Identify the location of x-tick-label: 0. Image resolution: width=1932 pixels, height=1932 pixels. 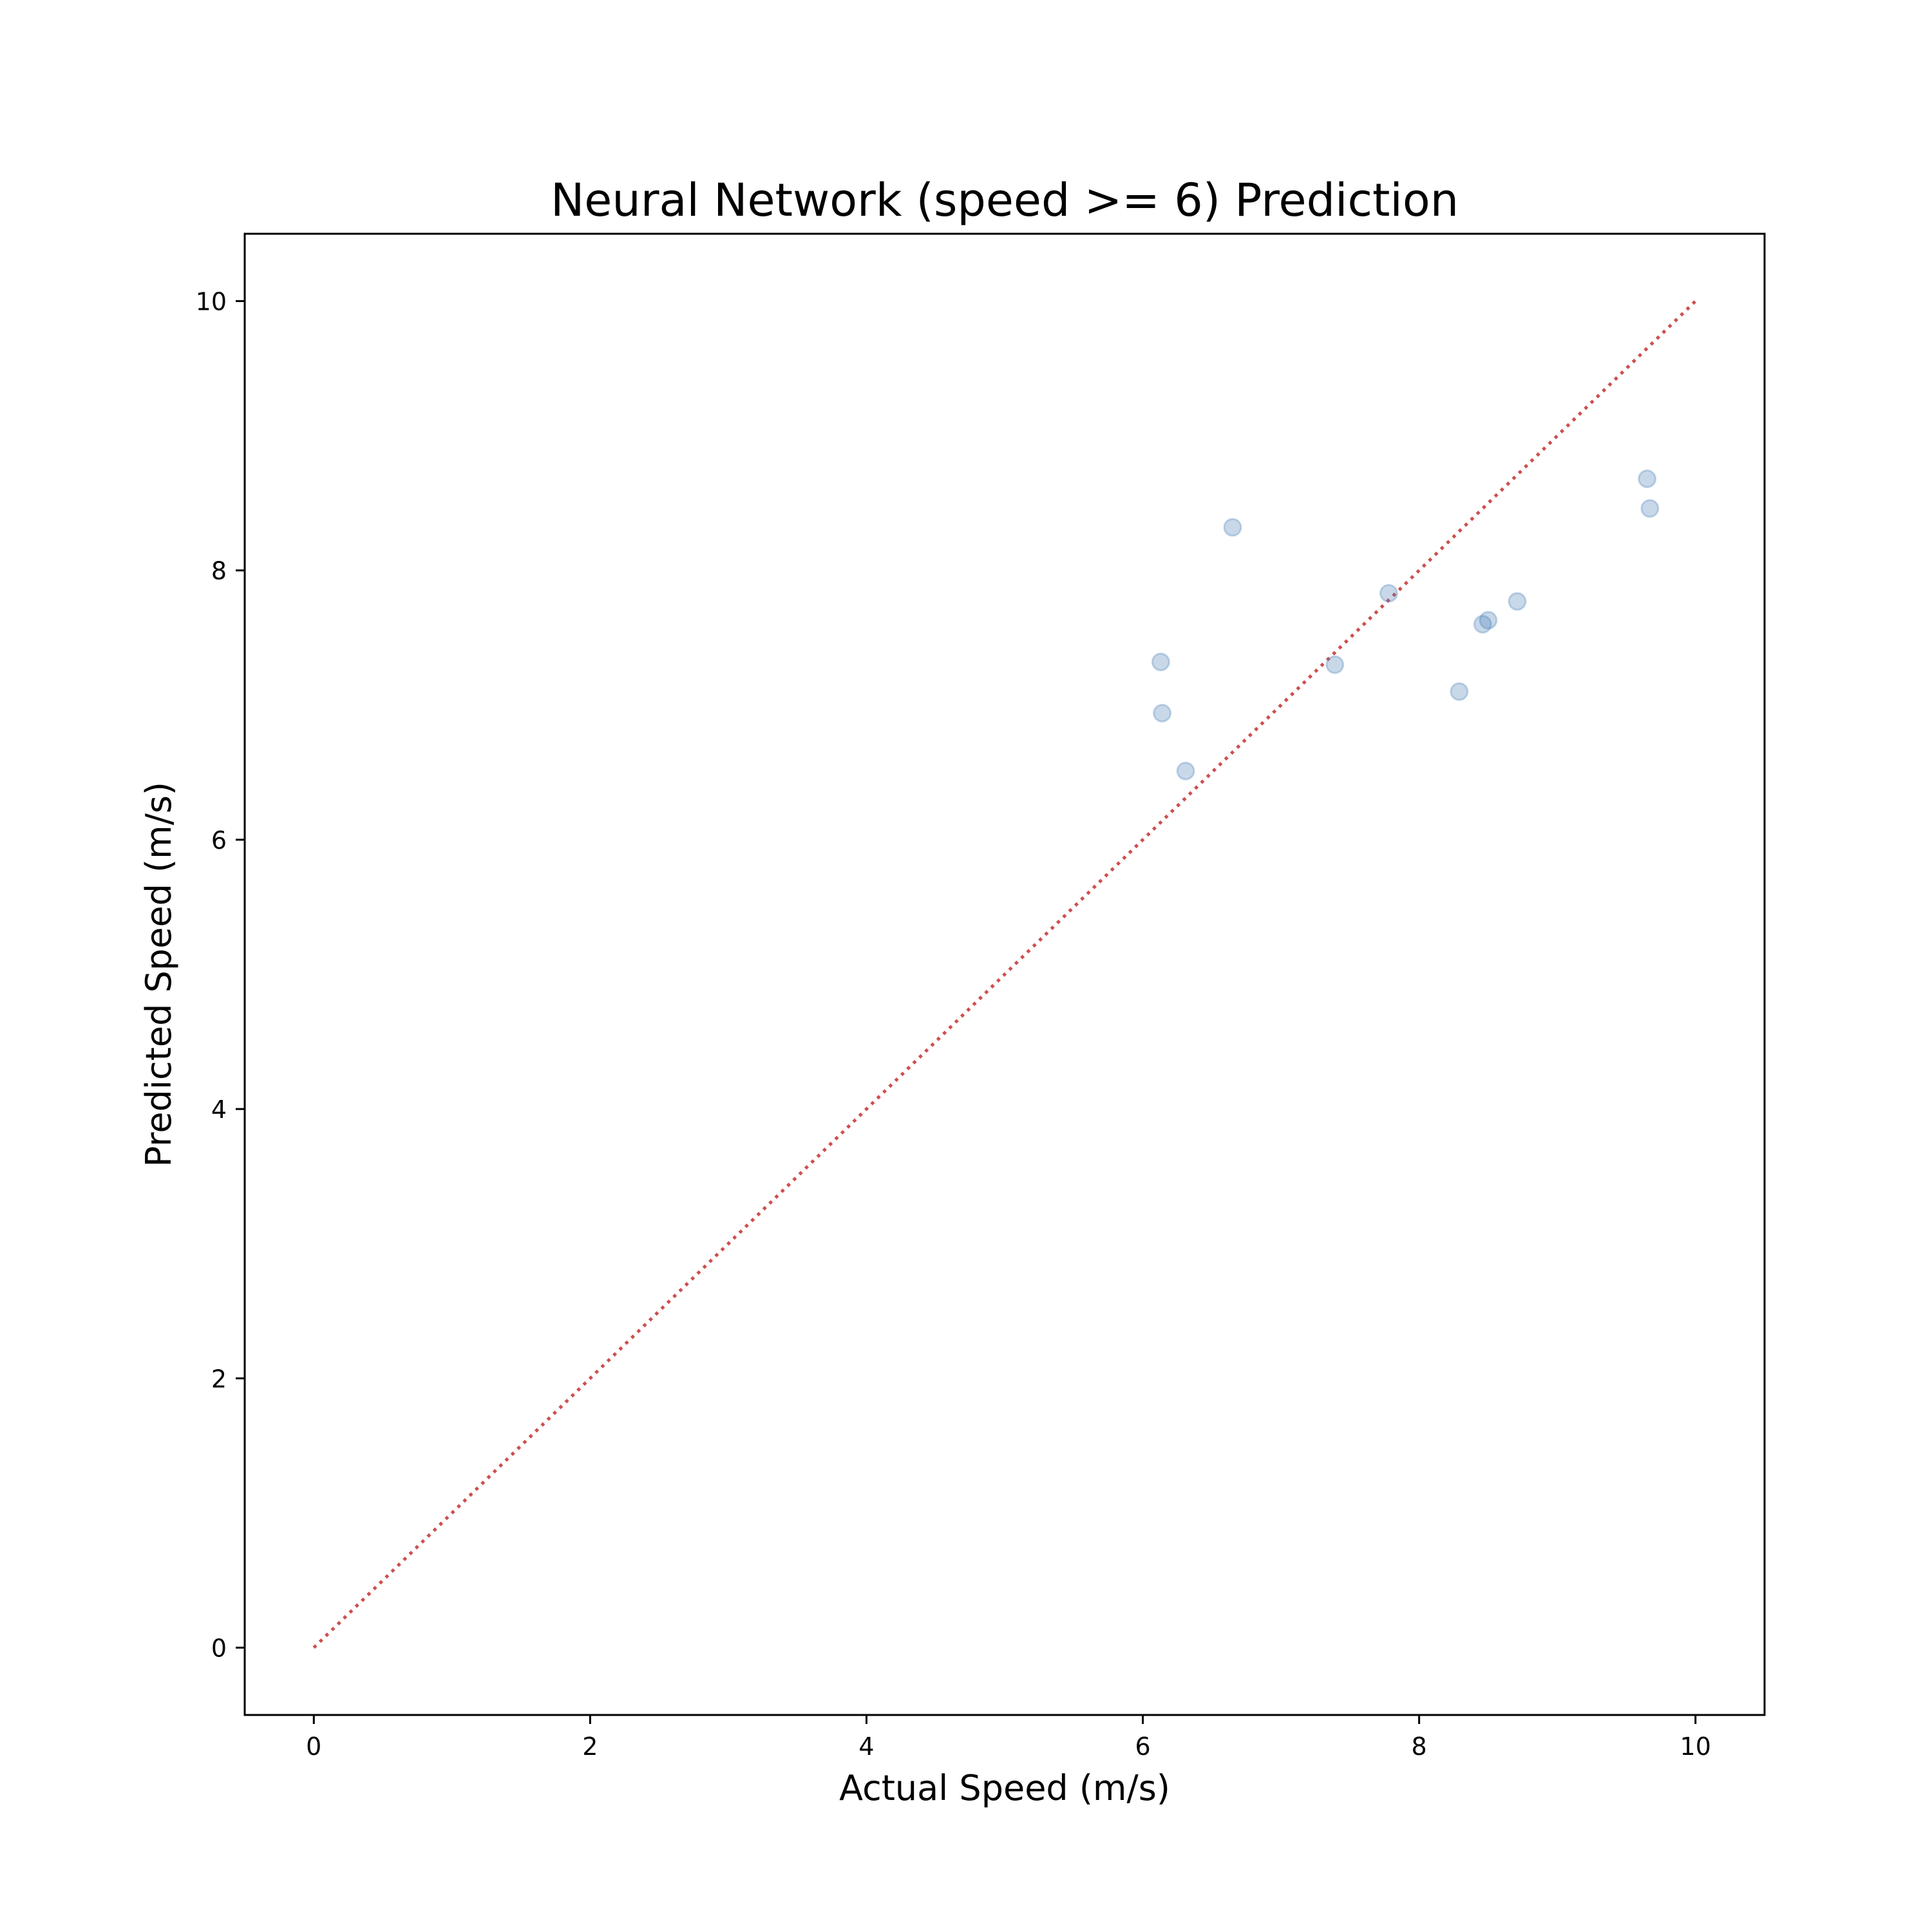
(313, 1746).